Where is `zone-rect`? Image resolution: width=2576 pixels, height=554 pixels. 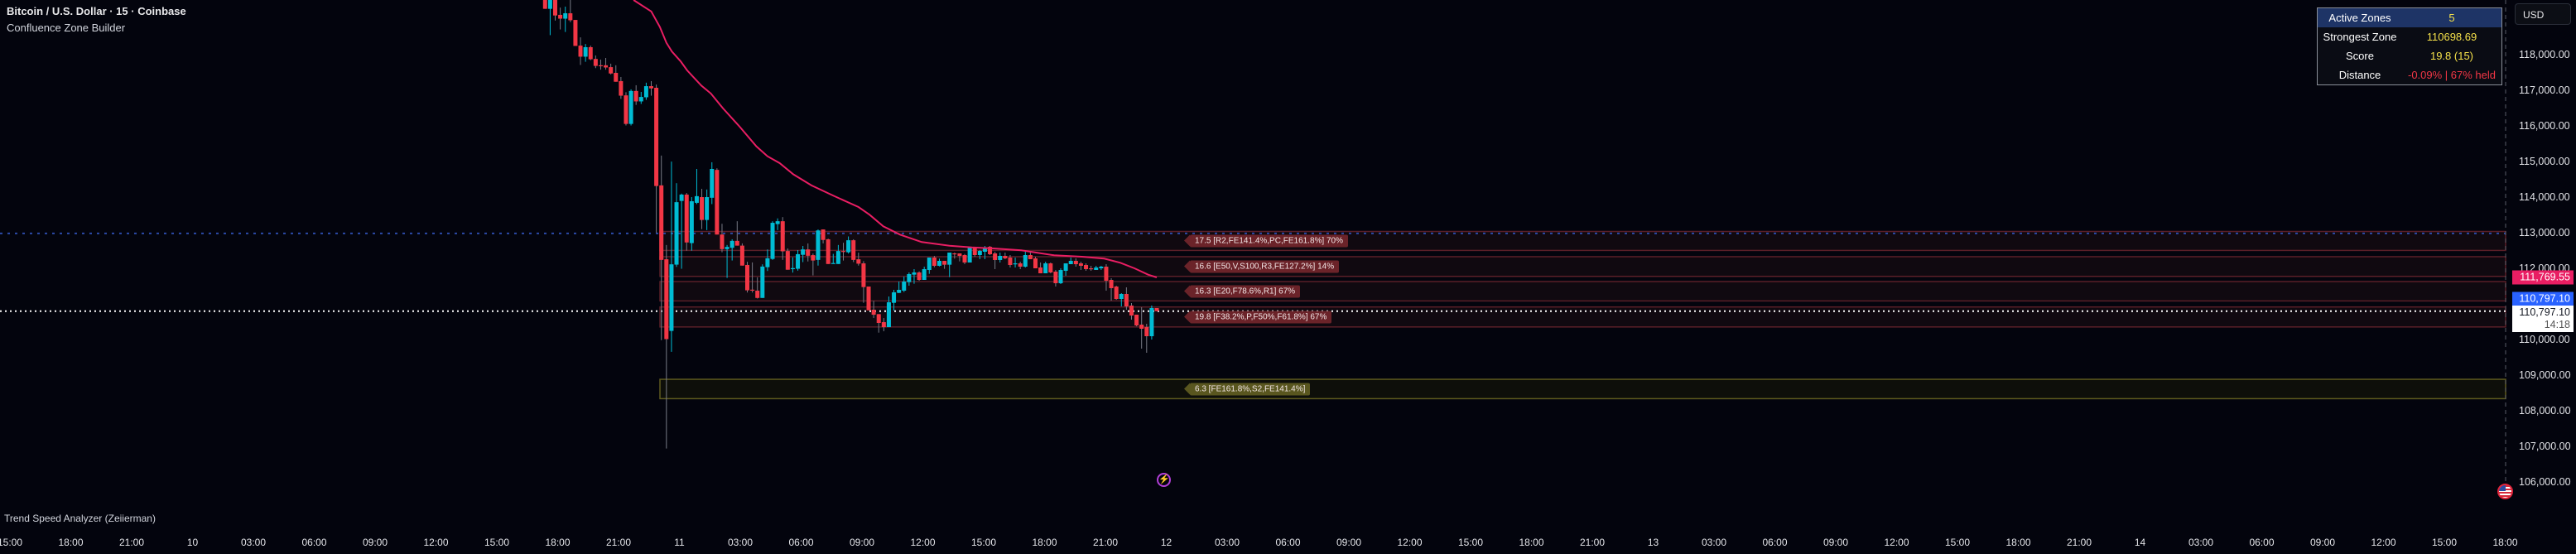 zone-rect is located at coordinates (1582, 291).